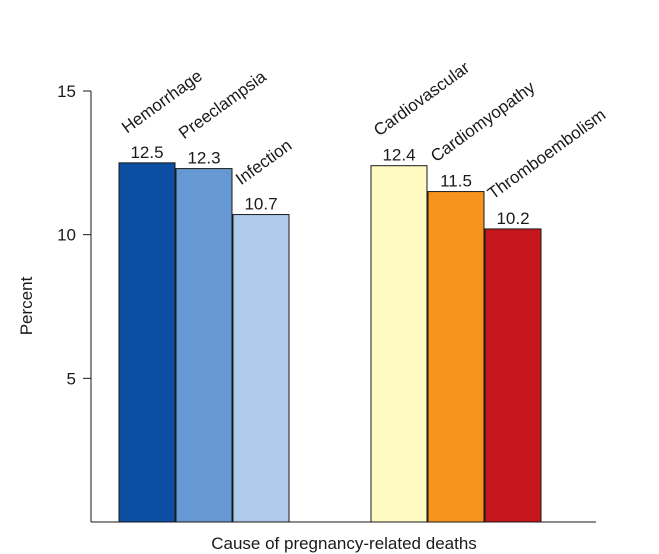 The height and width of the screenshot is (554, 659). Describe the element at coordinates (71, 378) in the screenshot. I see `y-tick-label: 5` at that location.